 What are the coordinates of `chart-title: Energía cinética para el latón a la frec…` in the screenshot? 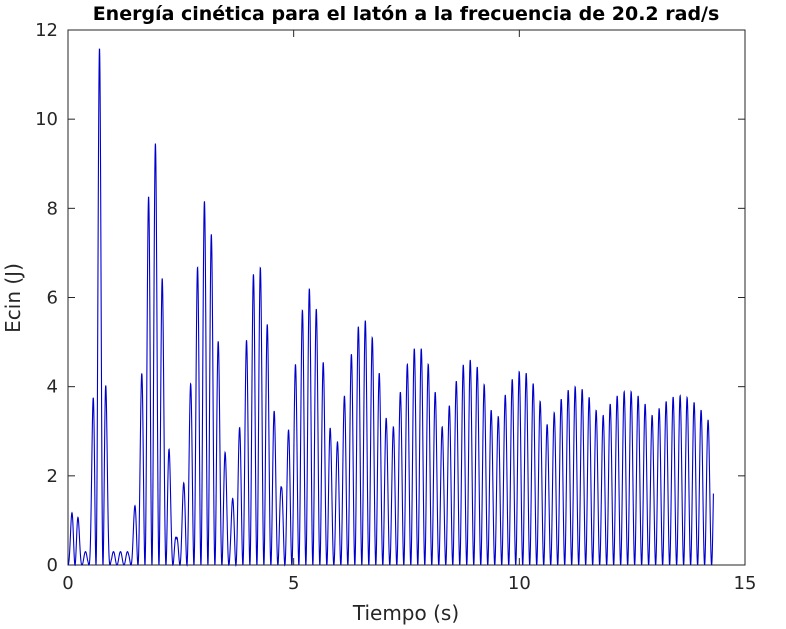 It's located at (406, 14).